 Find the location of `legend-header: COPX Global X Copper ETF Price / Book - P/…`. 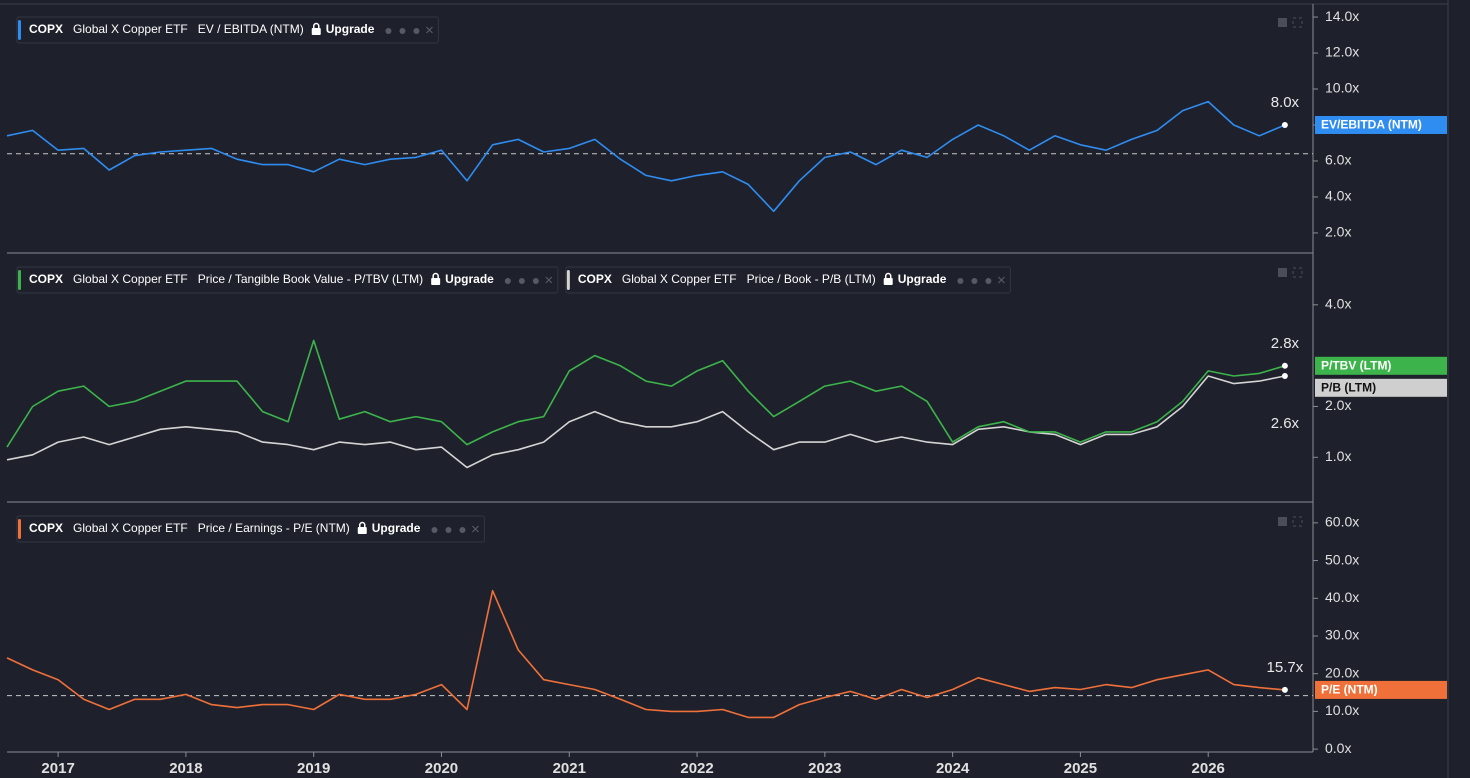

legend-header: COPX Global X Copper ETF Price / Book - P/… is located at coordinates (788, 280).